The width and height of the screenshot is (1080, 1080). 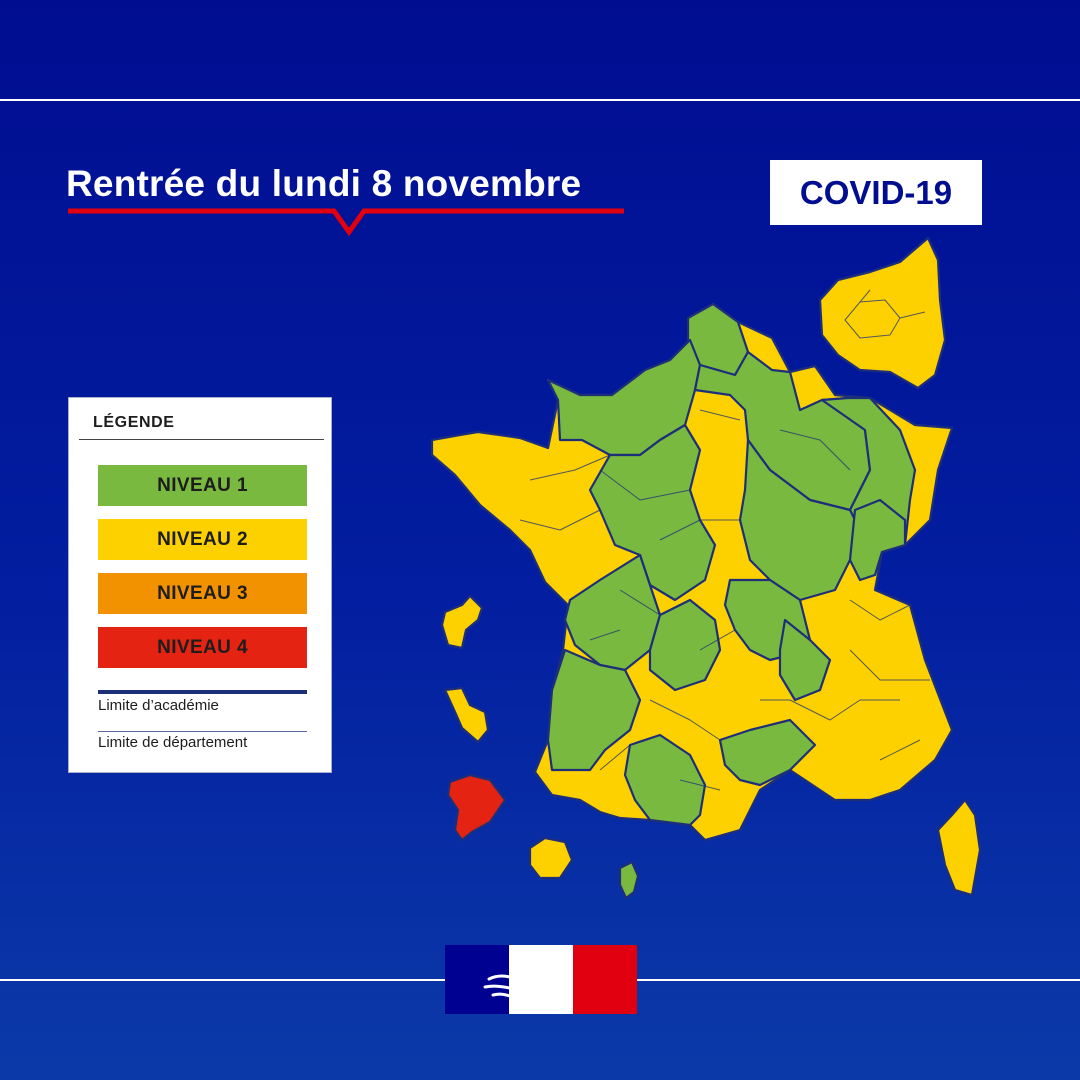 What do you see at coordinates (466, 715) in the screenshot?
I see `region-martinique` at bounding box center [466, 715].